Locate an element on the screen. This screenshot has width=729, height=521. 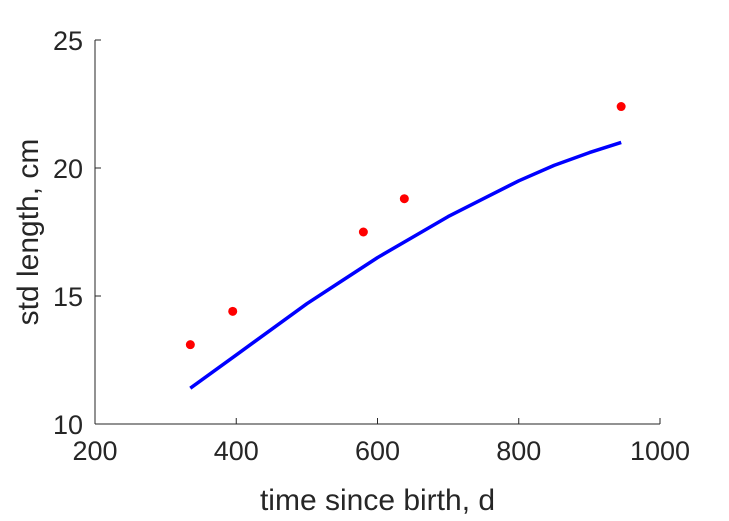
x-tick-label: 800 is located at coordinates (518, 451).